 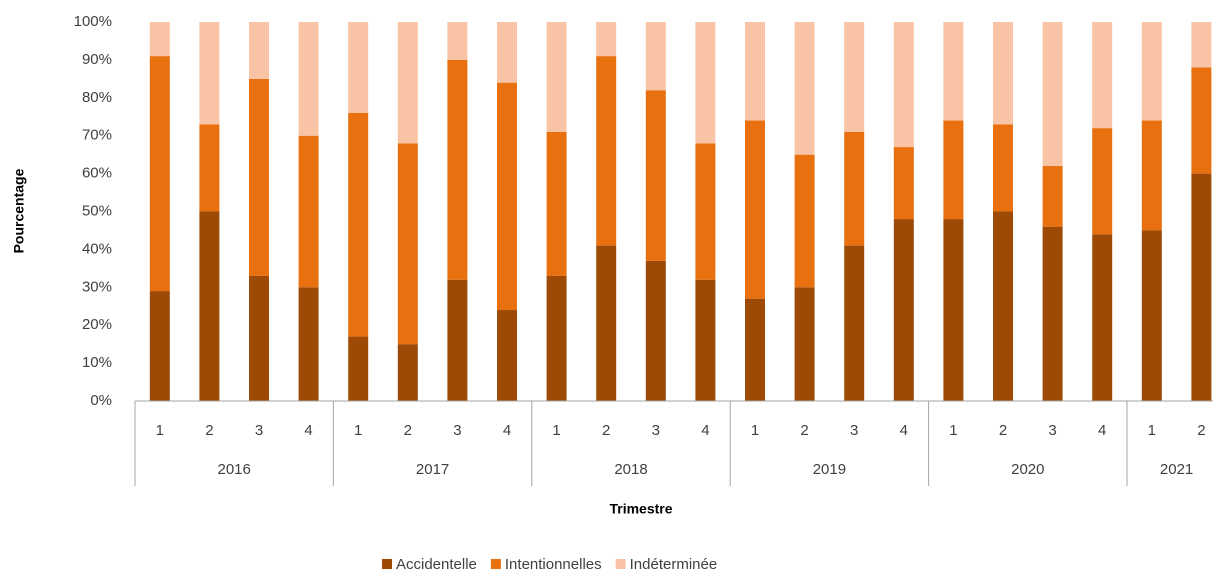 I want to click on y-tick-label: 50%, so click(x=97, y=210).